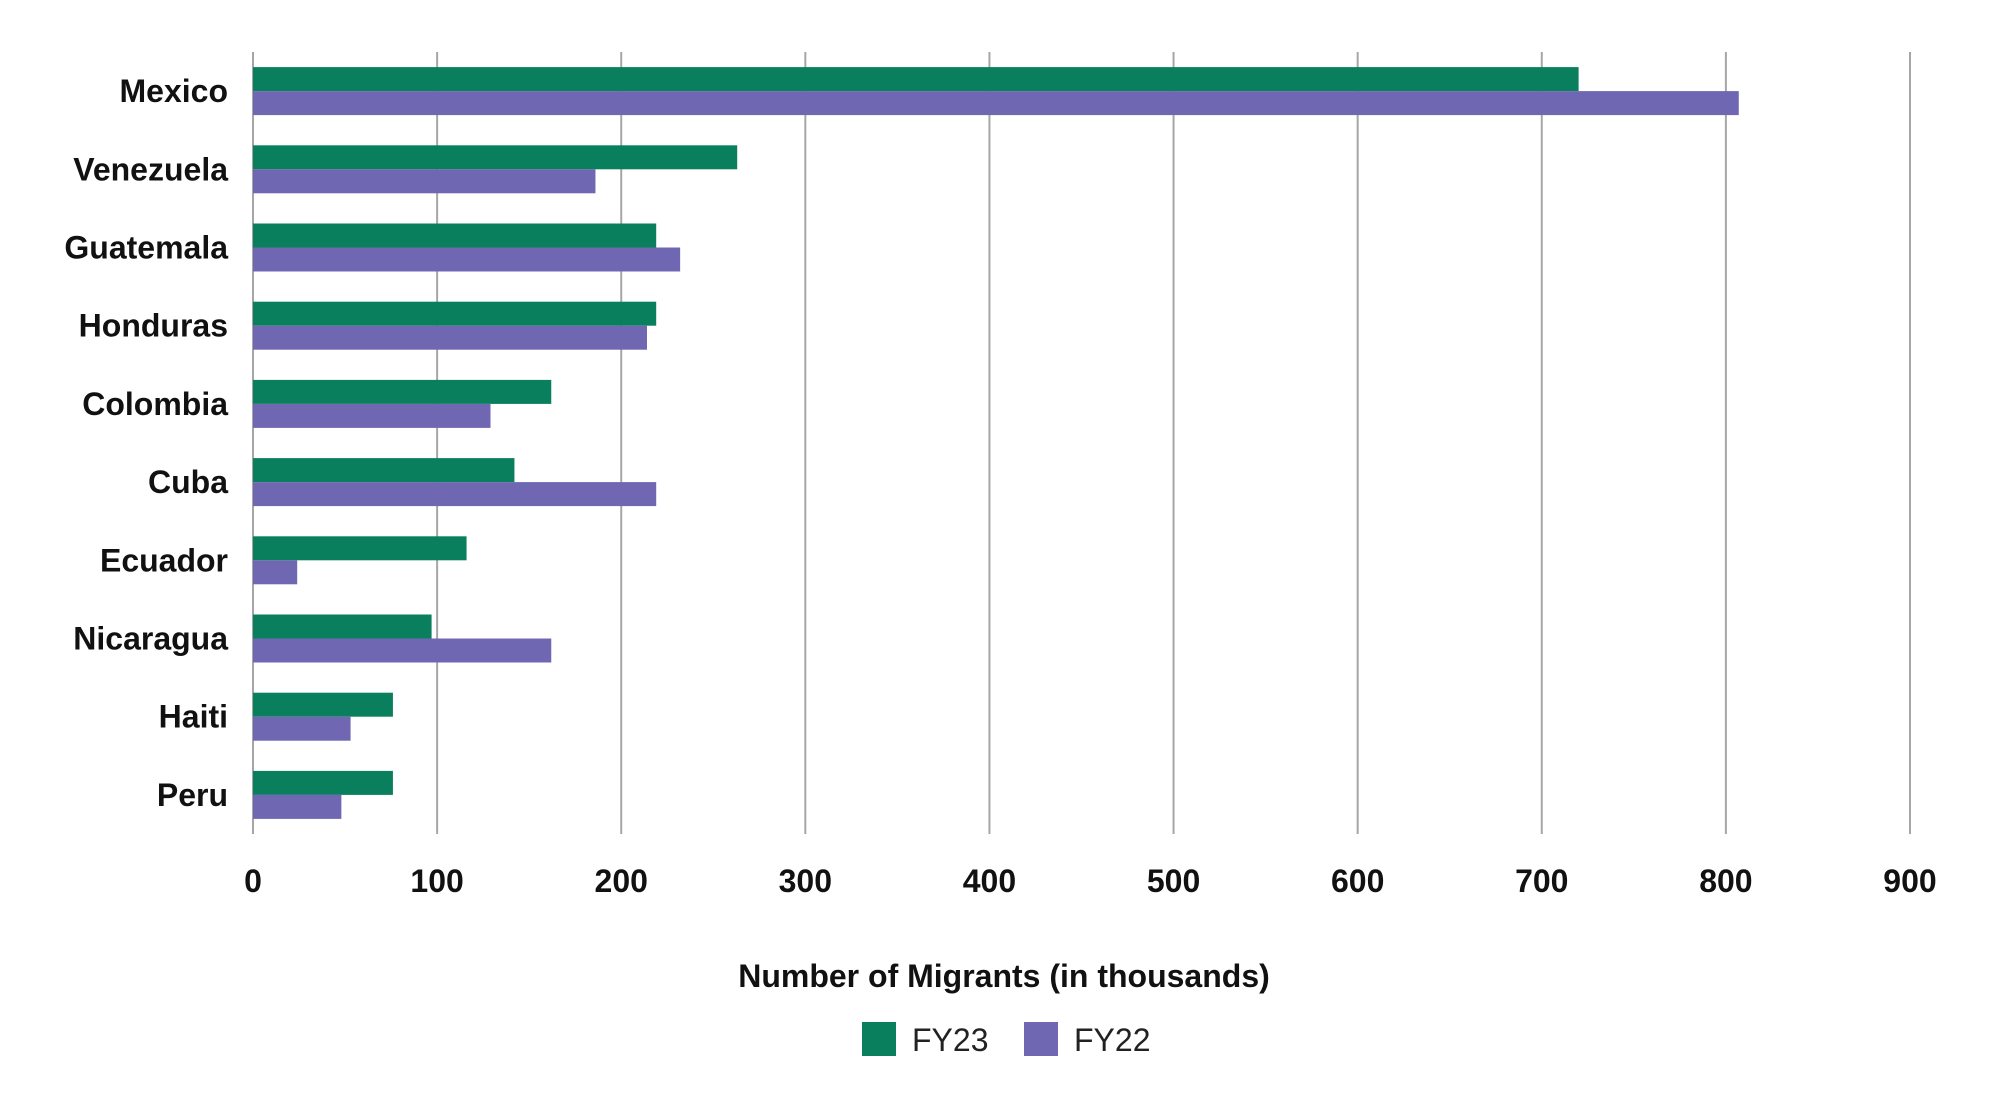 The height and width of the screenshot is (1109, 2000). What do you see at coordinates (253, 881) in the screenshot?
I see `x-tick-label: 0` at bounding box center [253, 881].